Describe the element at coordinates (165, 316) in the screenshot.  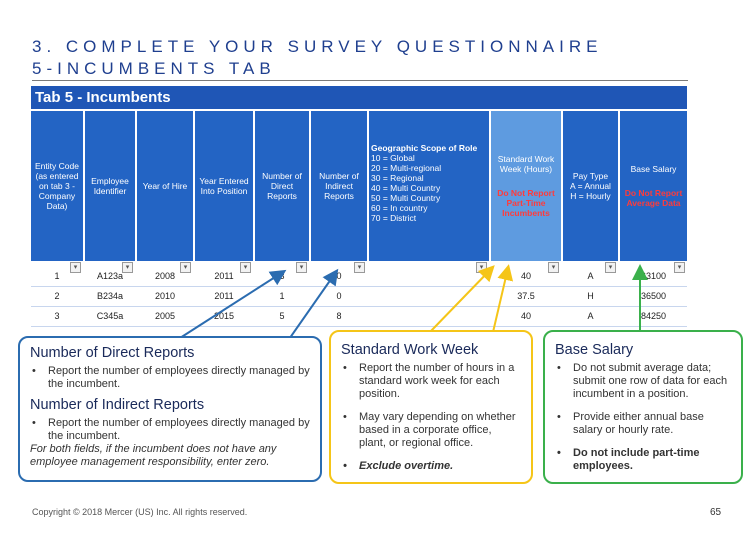
I see `cell: 2005` at that location.